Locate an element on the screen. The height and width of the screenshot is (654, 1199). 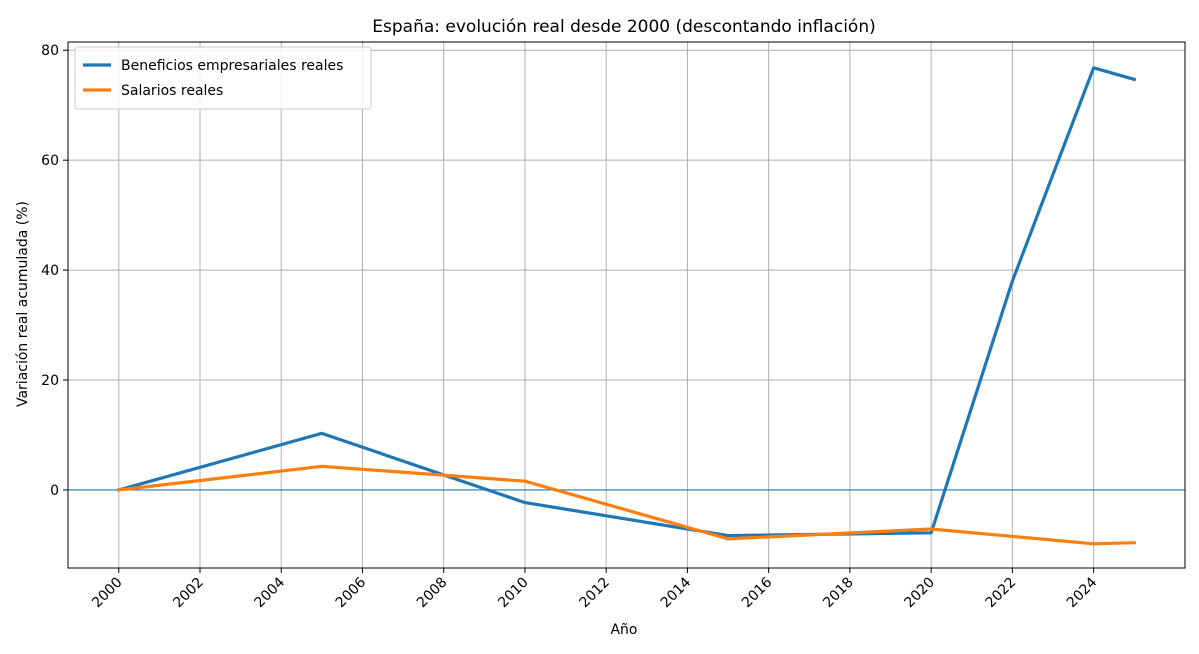
x-tick-label-2000: 2000 is located at coordinates (107, 593).